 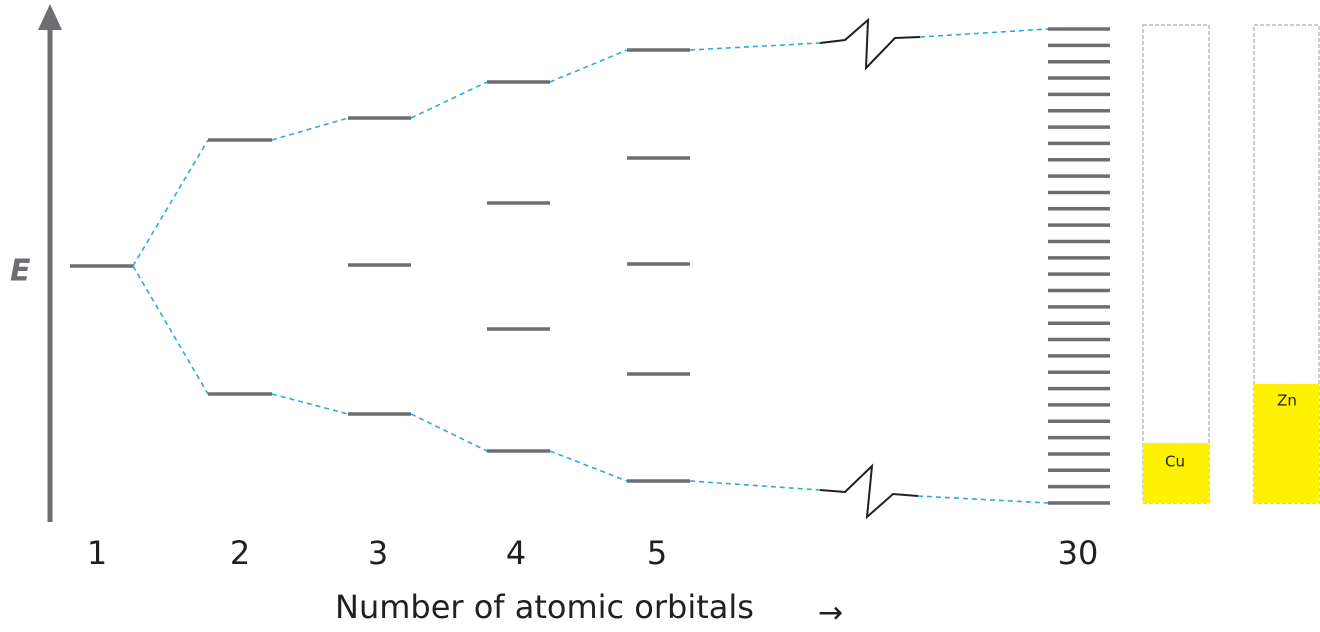 What do you see at coordinates (1287, 401) in the screenshot?
I see `band-label: Zn` at bounding box center [1287, 401].